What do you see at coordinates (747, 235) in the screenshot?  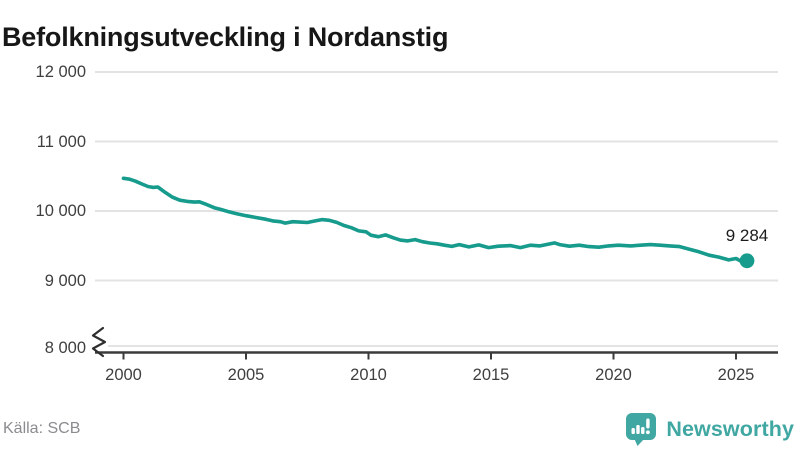 I see `latest-value-label: 9 284` at bounding box center [747, 235].